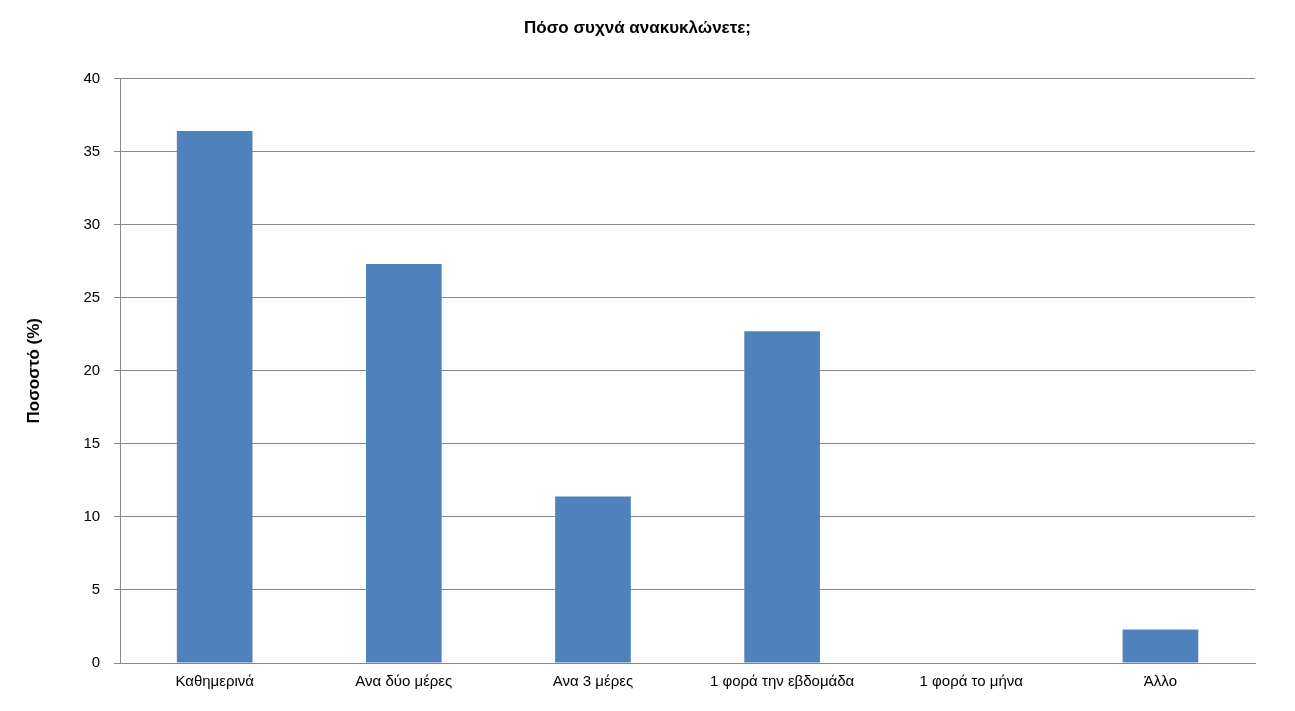  Describe the element at coordinates (92, 77) in the screenshot. I see `y-tick-label: 40` at that location.